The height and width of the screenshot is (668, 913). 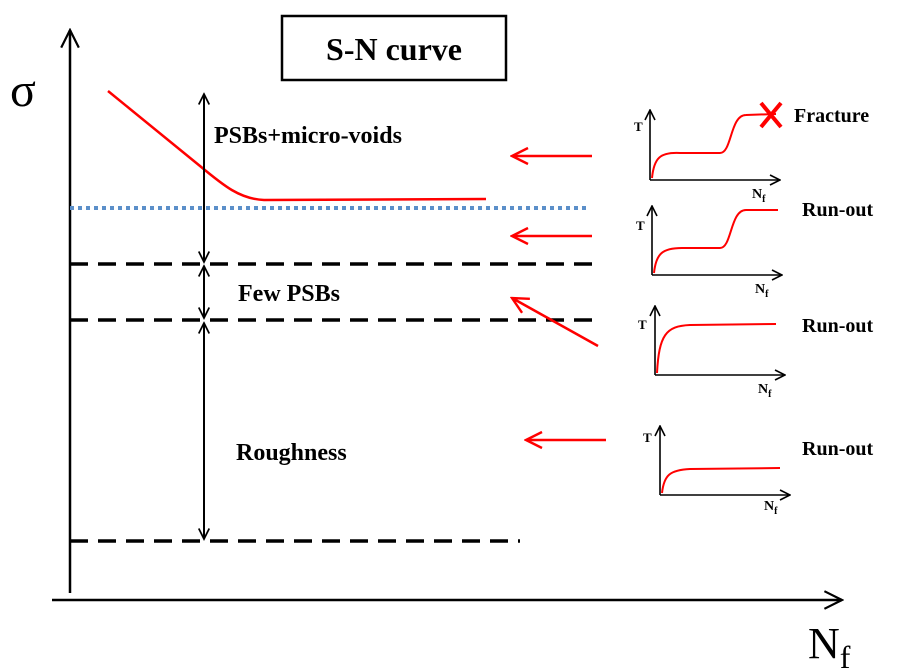 I want to click on sn-curve, so click(x=297, y=146).